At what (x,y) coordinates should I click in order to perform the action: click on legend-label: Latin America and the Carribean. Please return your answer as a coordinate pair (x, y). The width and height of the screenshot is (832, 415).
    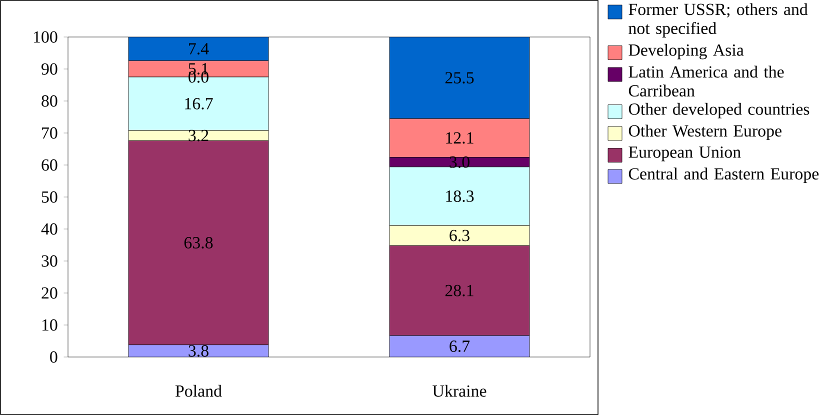
    Looking at the image, I should click on (706, 81).